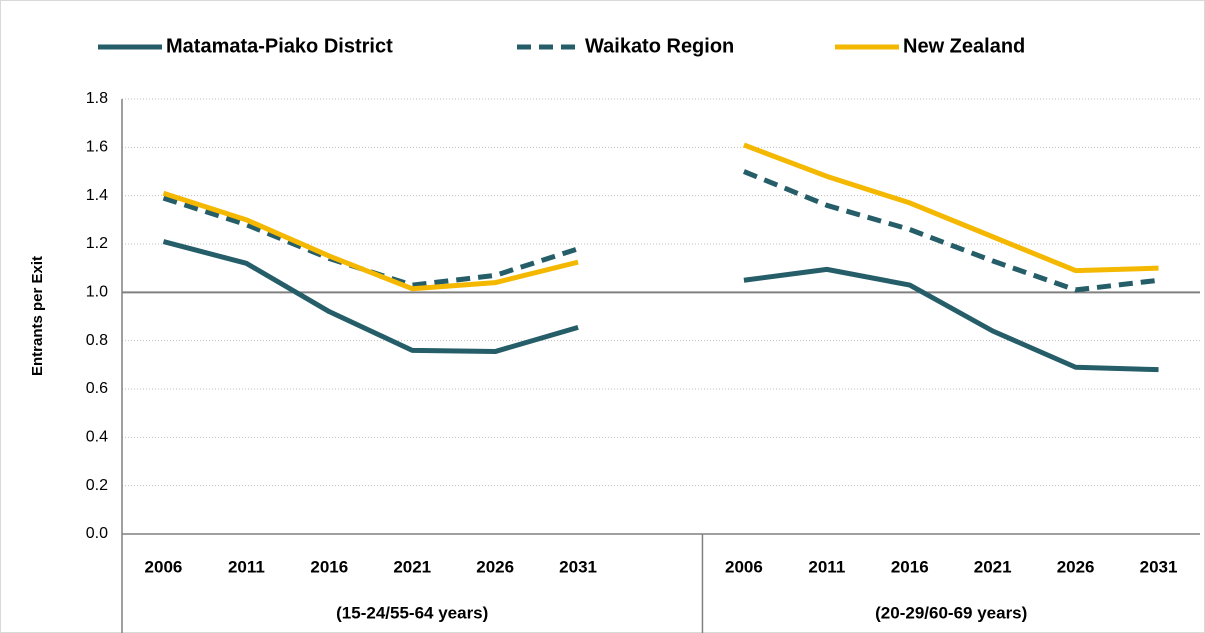 The width and height of the screenshot is (1205, 633). What do you see at coordinates (37, 316) in the screenshot?
I see `y-axis-label: Entrants per Exit` at bounding box center [37, 316].